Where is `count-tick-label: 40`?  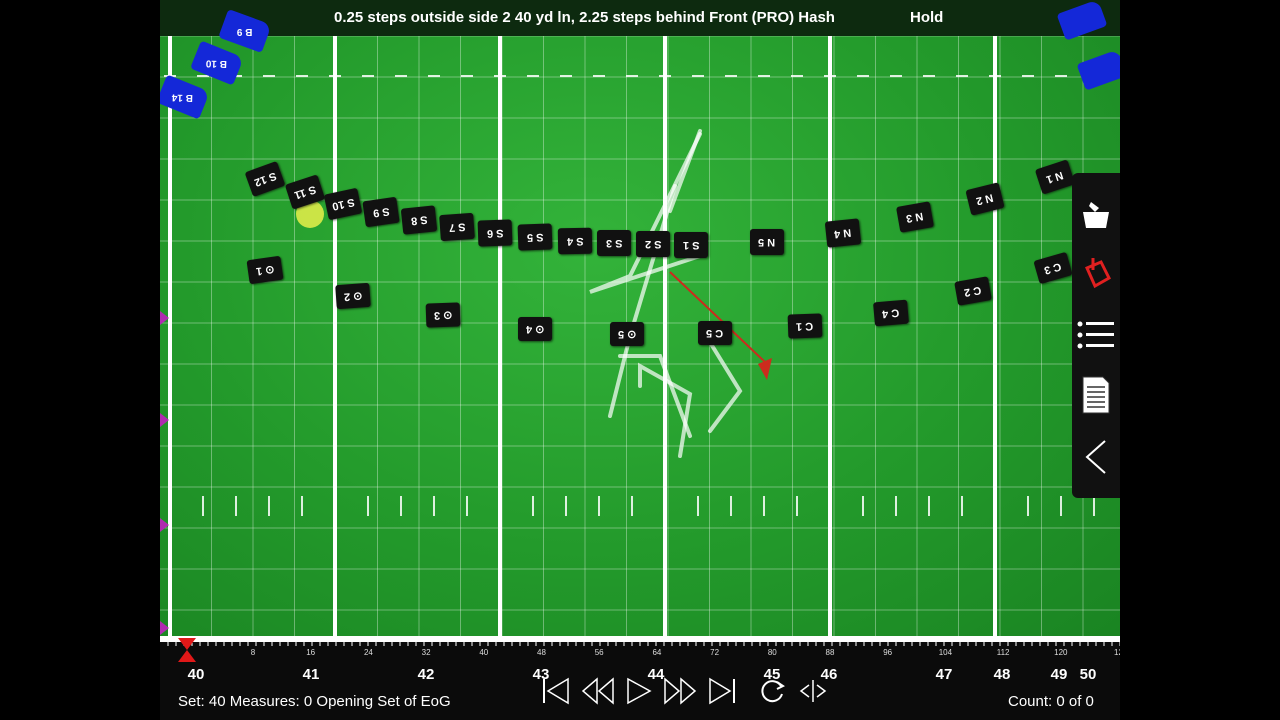
count-tick-label: 40 is located at coordinates (484, 652).